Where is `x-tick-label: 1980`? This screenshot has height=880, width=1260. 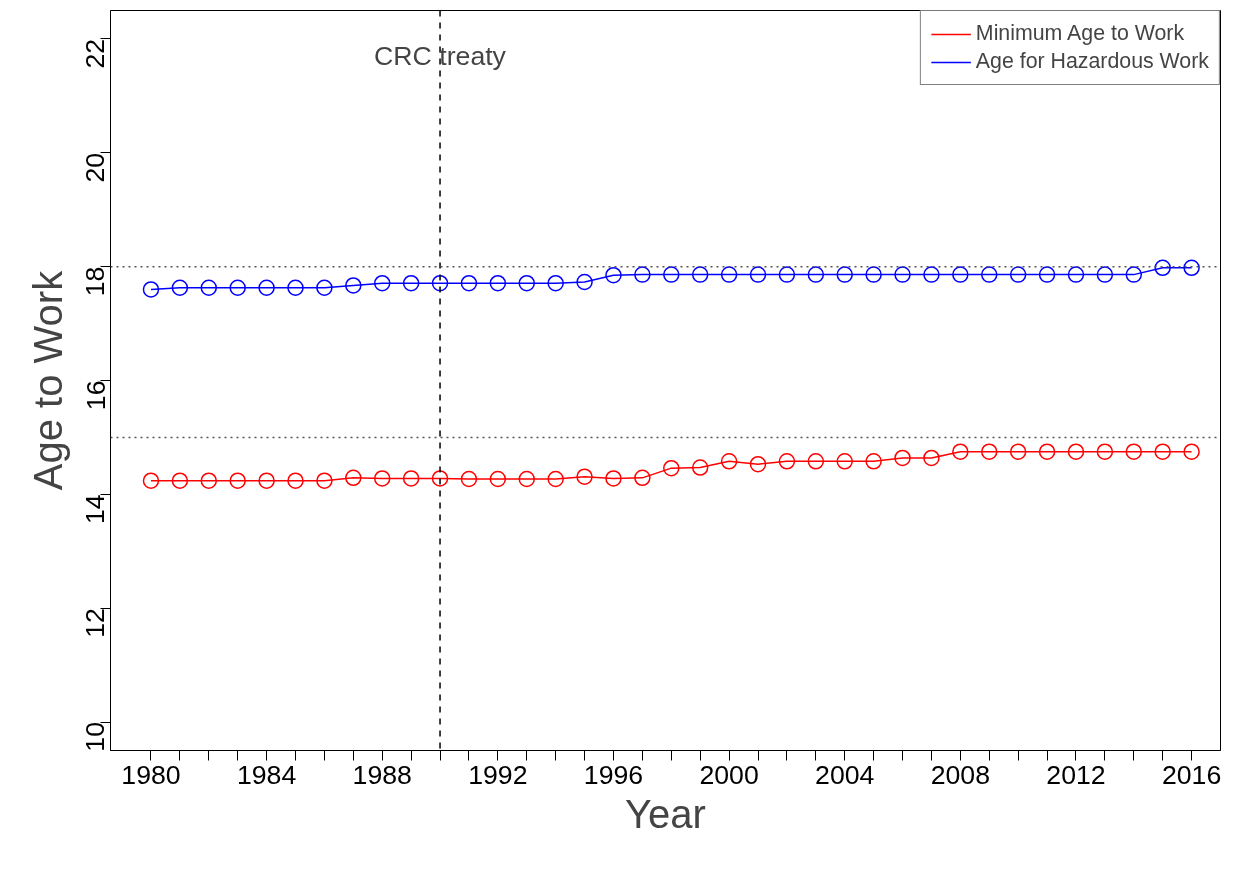 x-tick-label: 1980 is located at coordinates (151, 774).